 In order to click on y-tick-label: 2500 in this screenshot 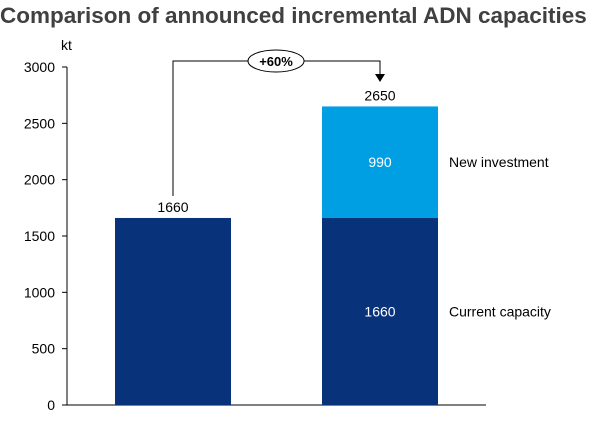, I will do `click(39, 123)`.